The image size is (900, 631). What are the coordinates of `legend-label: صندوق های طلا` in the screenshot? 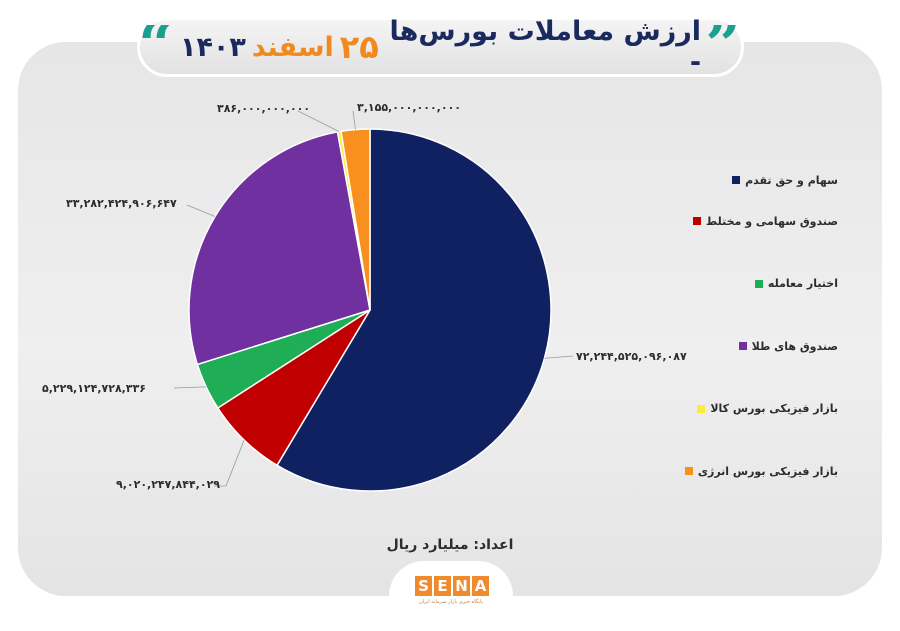 It's located at (794, 346).